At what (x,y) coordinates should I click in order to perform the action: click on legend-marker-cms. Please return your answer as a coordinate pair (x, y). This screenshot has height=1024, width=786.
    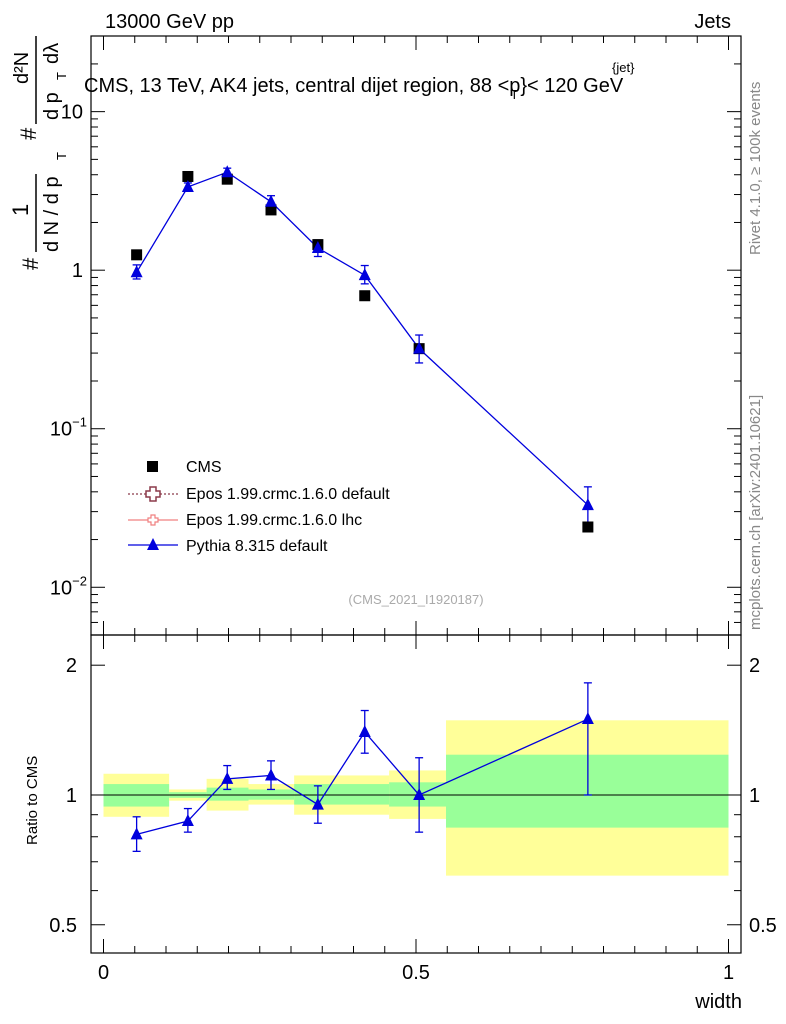
    Looking at the image, I should click on (152, 466).